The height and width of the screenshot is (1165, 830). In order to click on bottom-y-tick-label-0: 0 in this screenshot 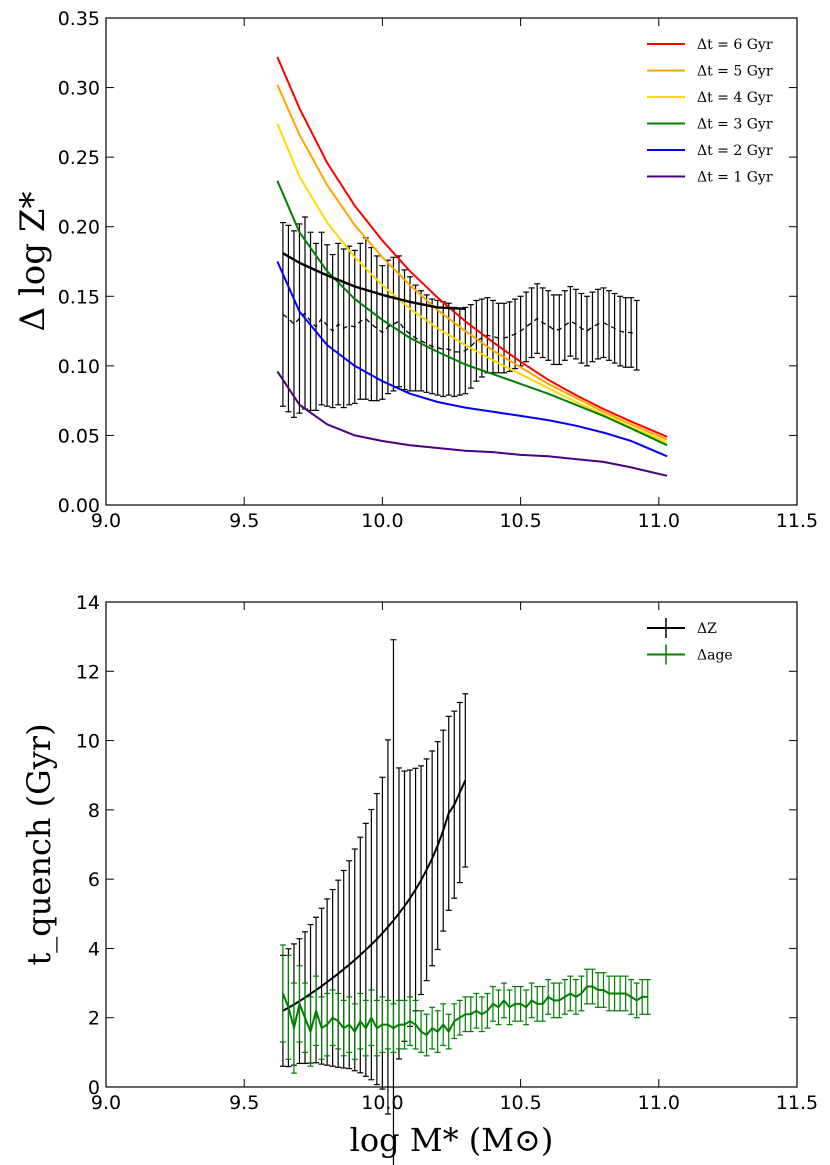, I will do `click(94, 1088)`.